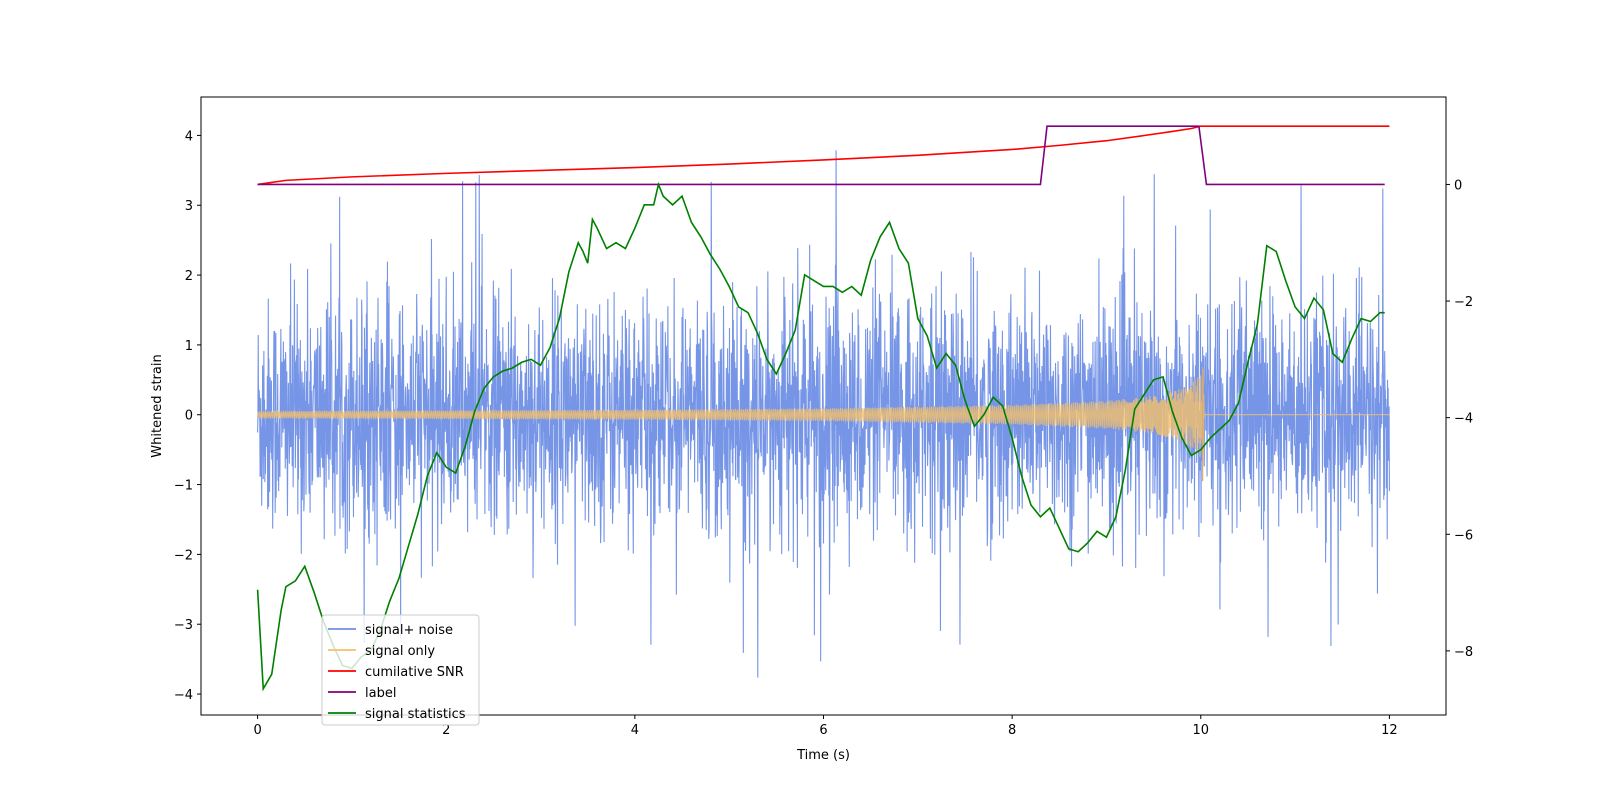 This screenshot has height=800, width=1600. I want to click on x-tick-label: 0, so click(257, 730).